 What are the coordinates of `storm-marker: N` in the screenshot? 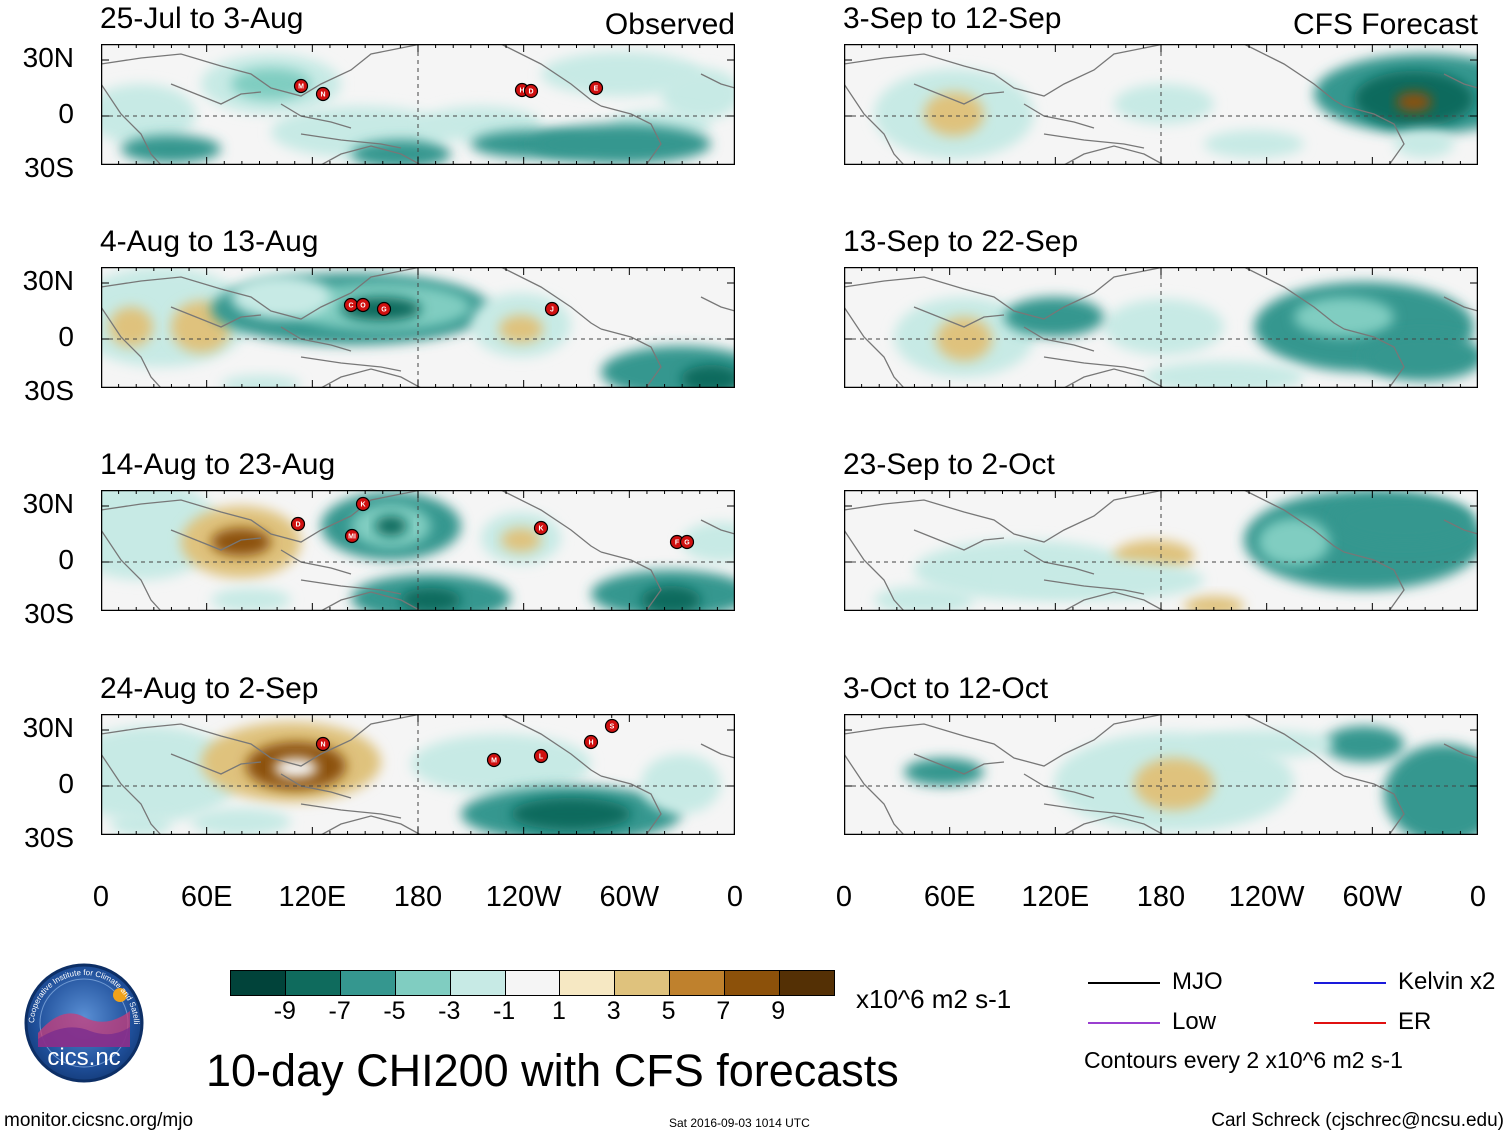 It's located at (323, 744).